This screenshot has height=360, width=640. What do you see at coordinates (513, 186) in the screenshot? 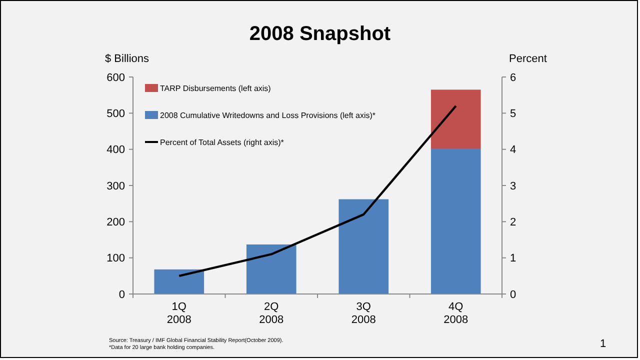
I see `y2-tick-label: 3` at bounding box center [513, 186].